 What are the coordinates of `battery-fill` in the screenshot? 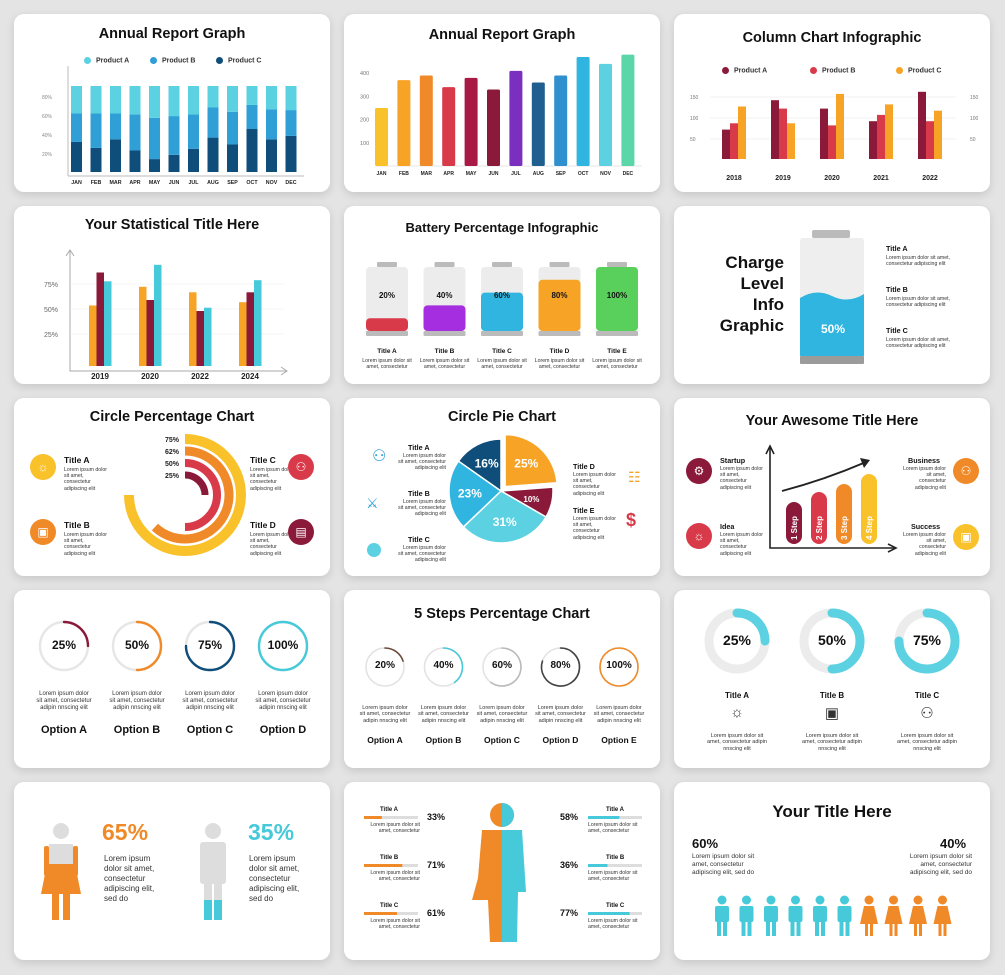 It's located at (832, 324).